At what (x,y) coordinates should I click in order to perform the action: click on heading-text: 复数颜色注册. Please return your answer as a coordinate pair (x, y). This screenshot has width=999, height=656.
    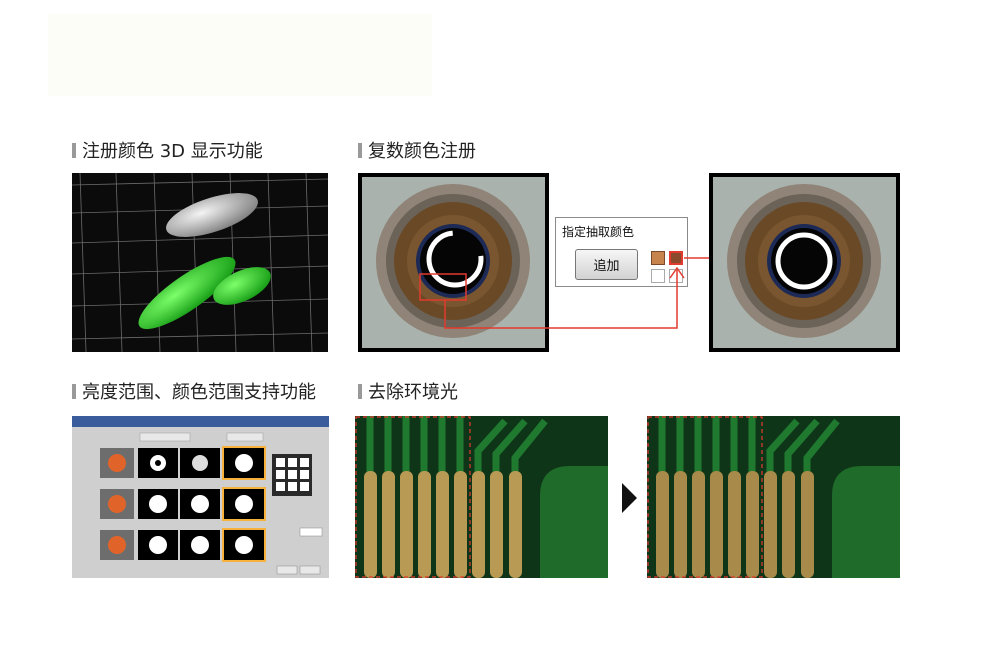
    Looking at the image, I should click on (422, 151).